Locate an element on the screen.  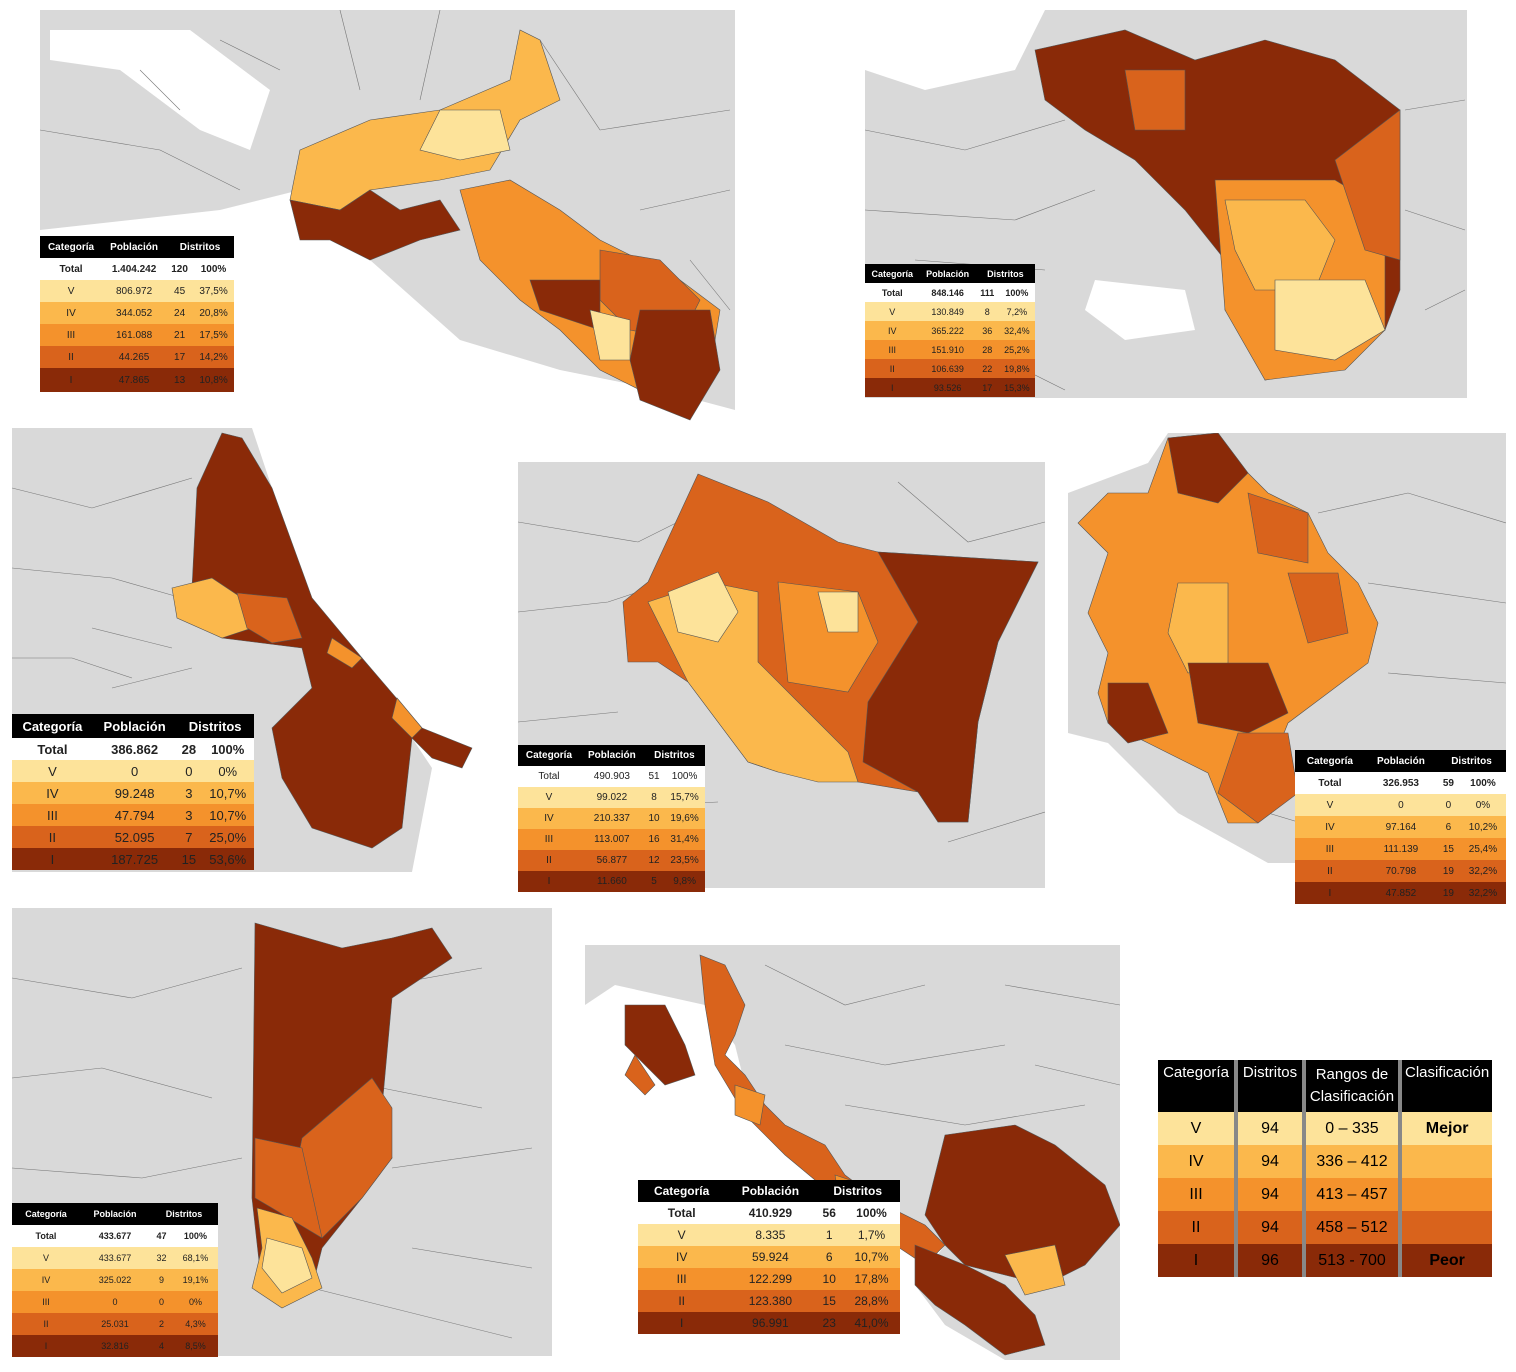
row-poblacion: 123.380 is located at coordinates (770, 1301).